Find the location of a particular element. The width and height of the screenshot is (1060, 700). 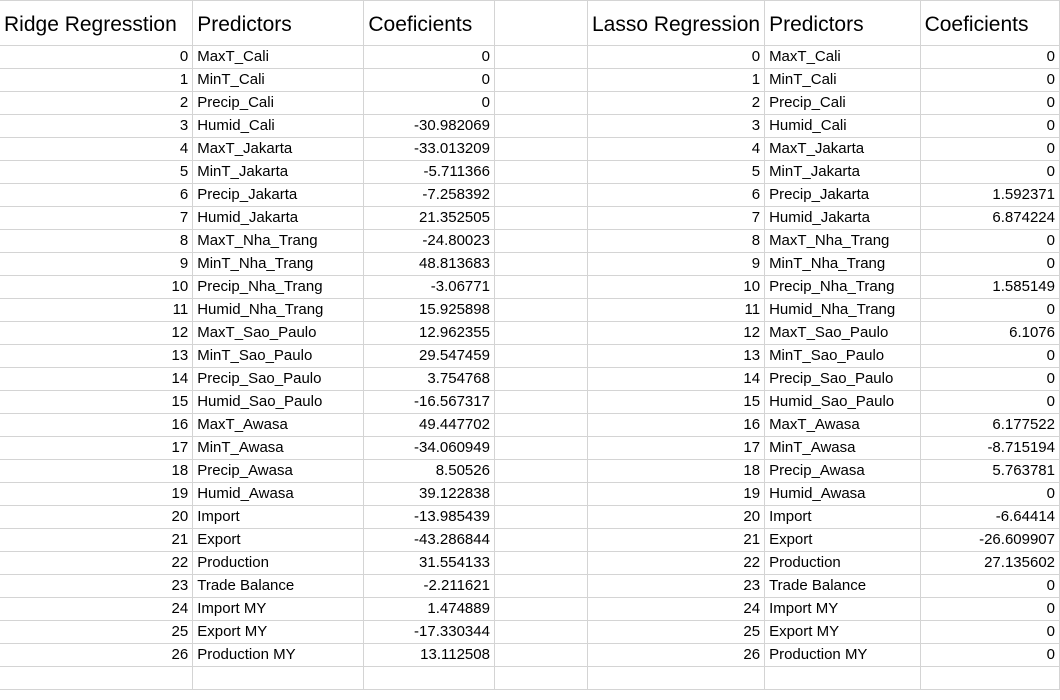

ridge-title-cell: Ridge Regresstion is located at coordinates (97, 23).